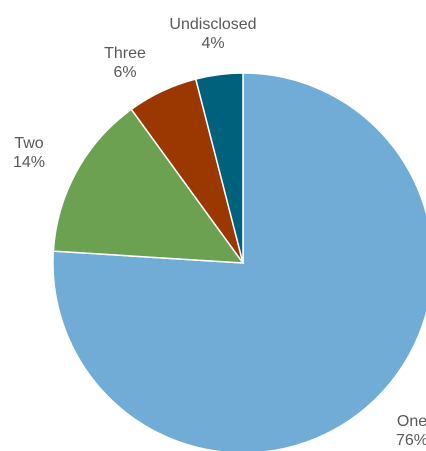 This screenshot has height=451, width=426. Describe the element at coordinates (124, 72) in the screenshot. I see `slice-percent-three: 6%` at that location.